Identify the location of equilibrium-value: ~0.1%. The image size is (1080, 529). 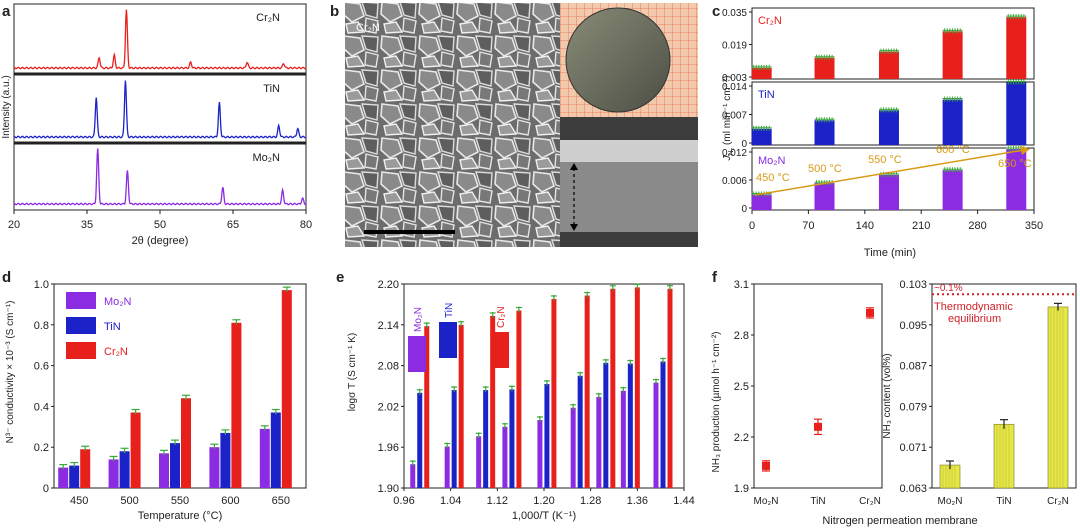
(948, 288).